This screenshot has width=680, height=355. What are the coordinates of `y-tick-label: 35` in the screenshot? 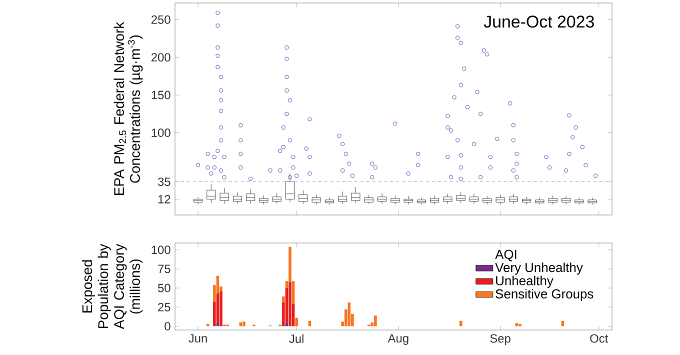 It's located at (164, 182).